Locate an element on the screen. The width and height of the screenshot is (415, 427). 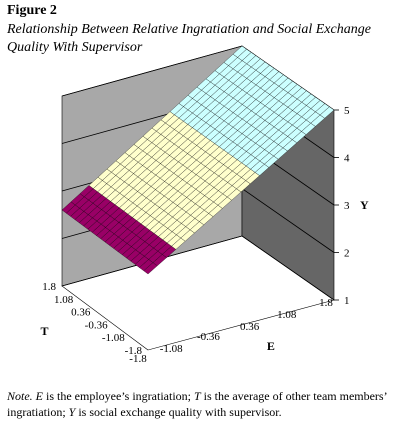
note-fragment: Y is located at coordinates (72, 412).